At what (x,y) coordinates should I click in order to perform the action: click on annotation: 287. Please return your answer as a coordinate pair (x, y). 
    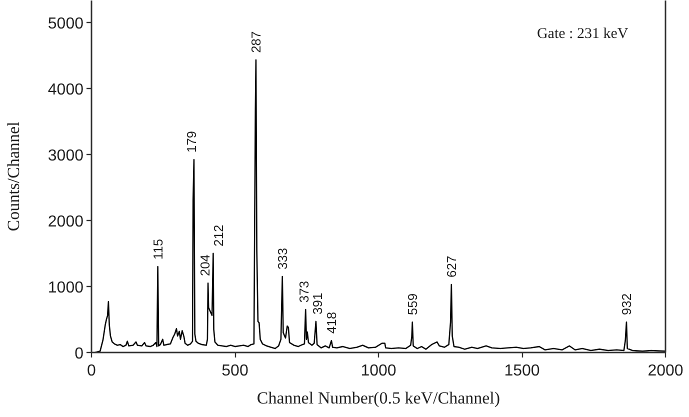
    Looking at the image, I should click on (256, 42).